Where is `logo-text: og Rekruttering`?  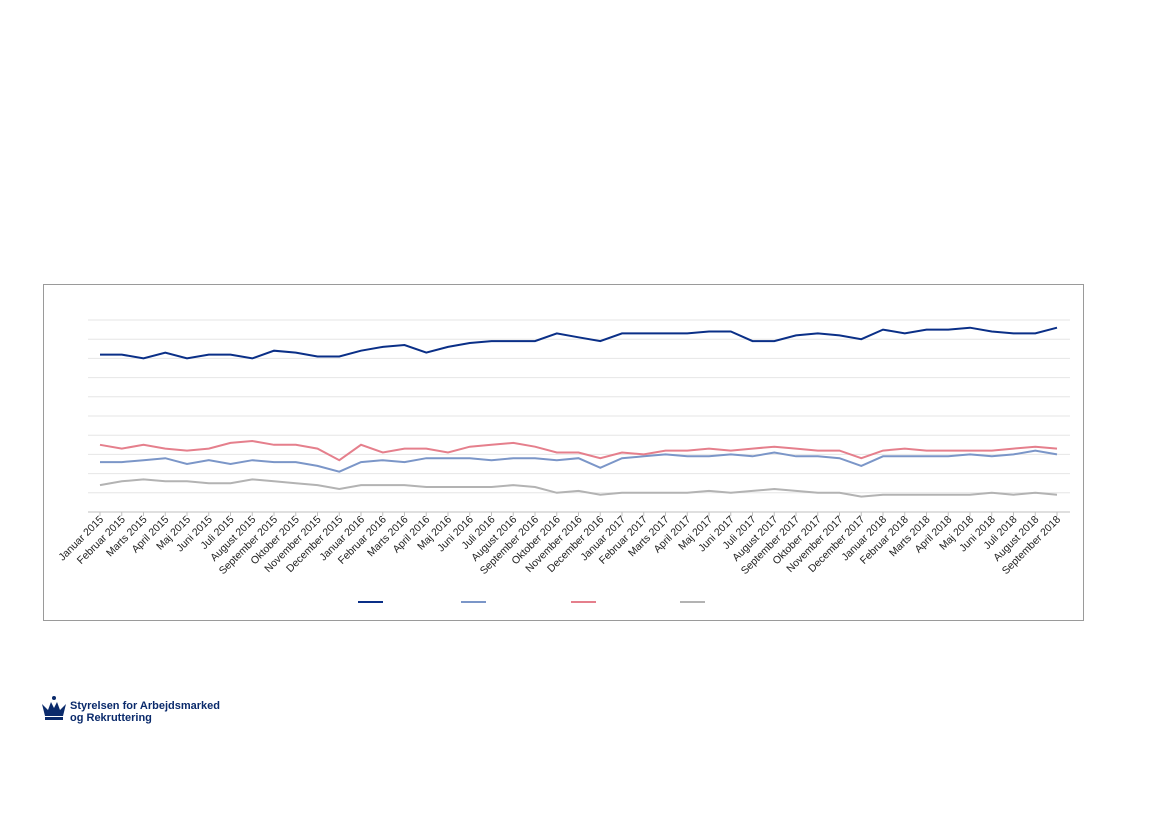
logo-text: og Rekruttering is located at coordinates (111, 718).